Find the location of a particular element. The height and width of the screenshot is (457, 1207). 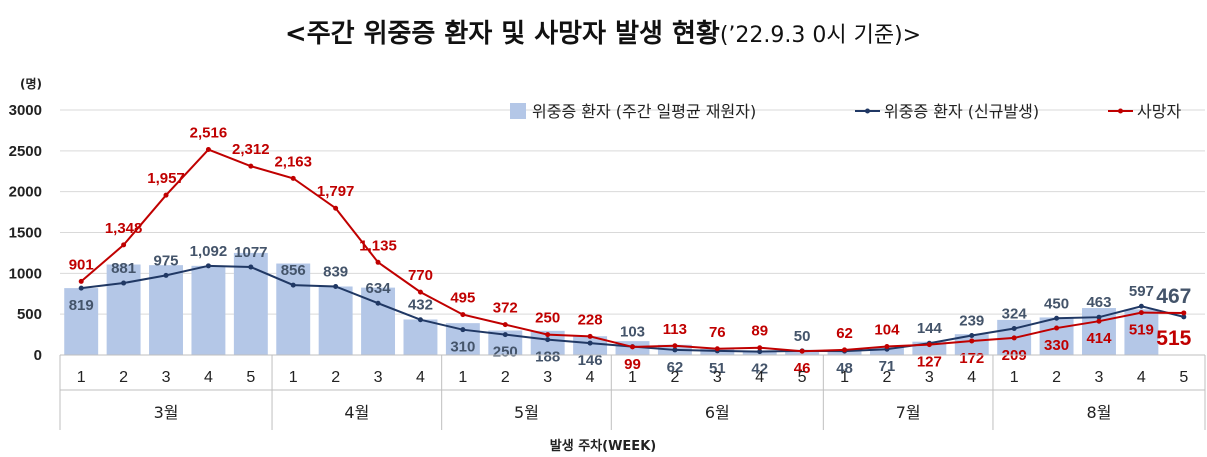

data-label-deaths: 770 is located at coordinates (420, 275).